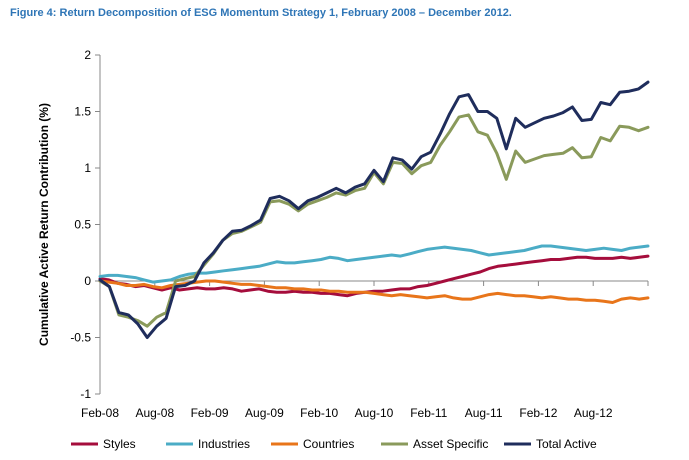 This screenshot has width=689, height=460. I want to click on legend-label-countries: Countries, so click(328, 444).